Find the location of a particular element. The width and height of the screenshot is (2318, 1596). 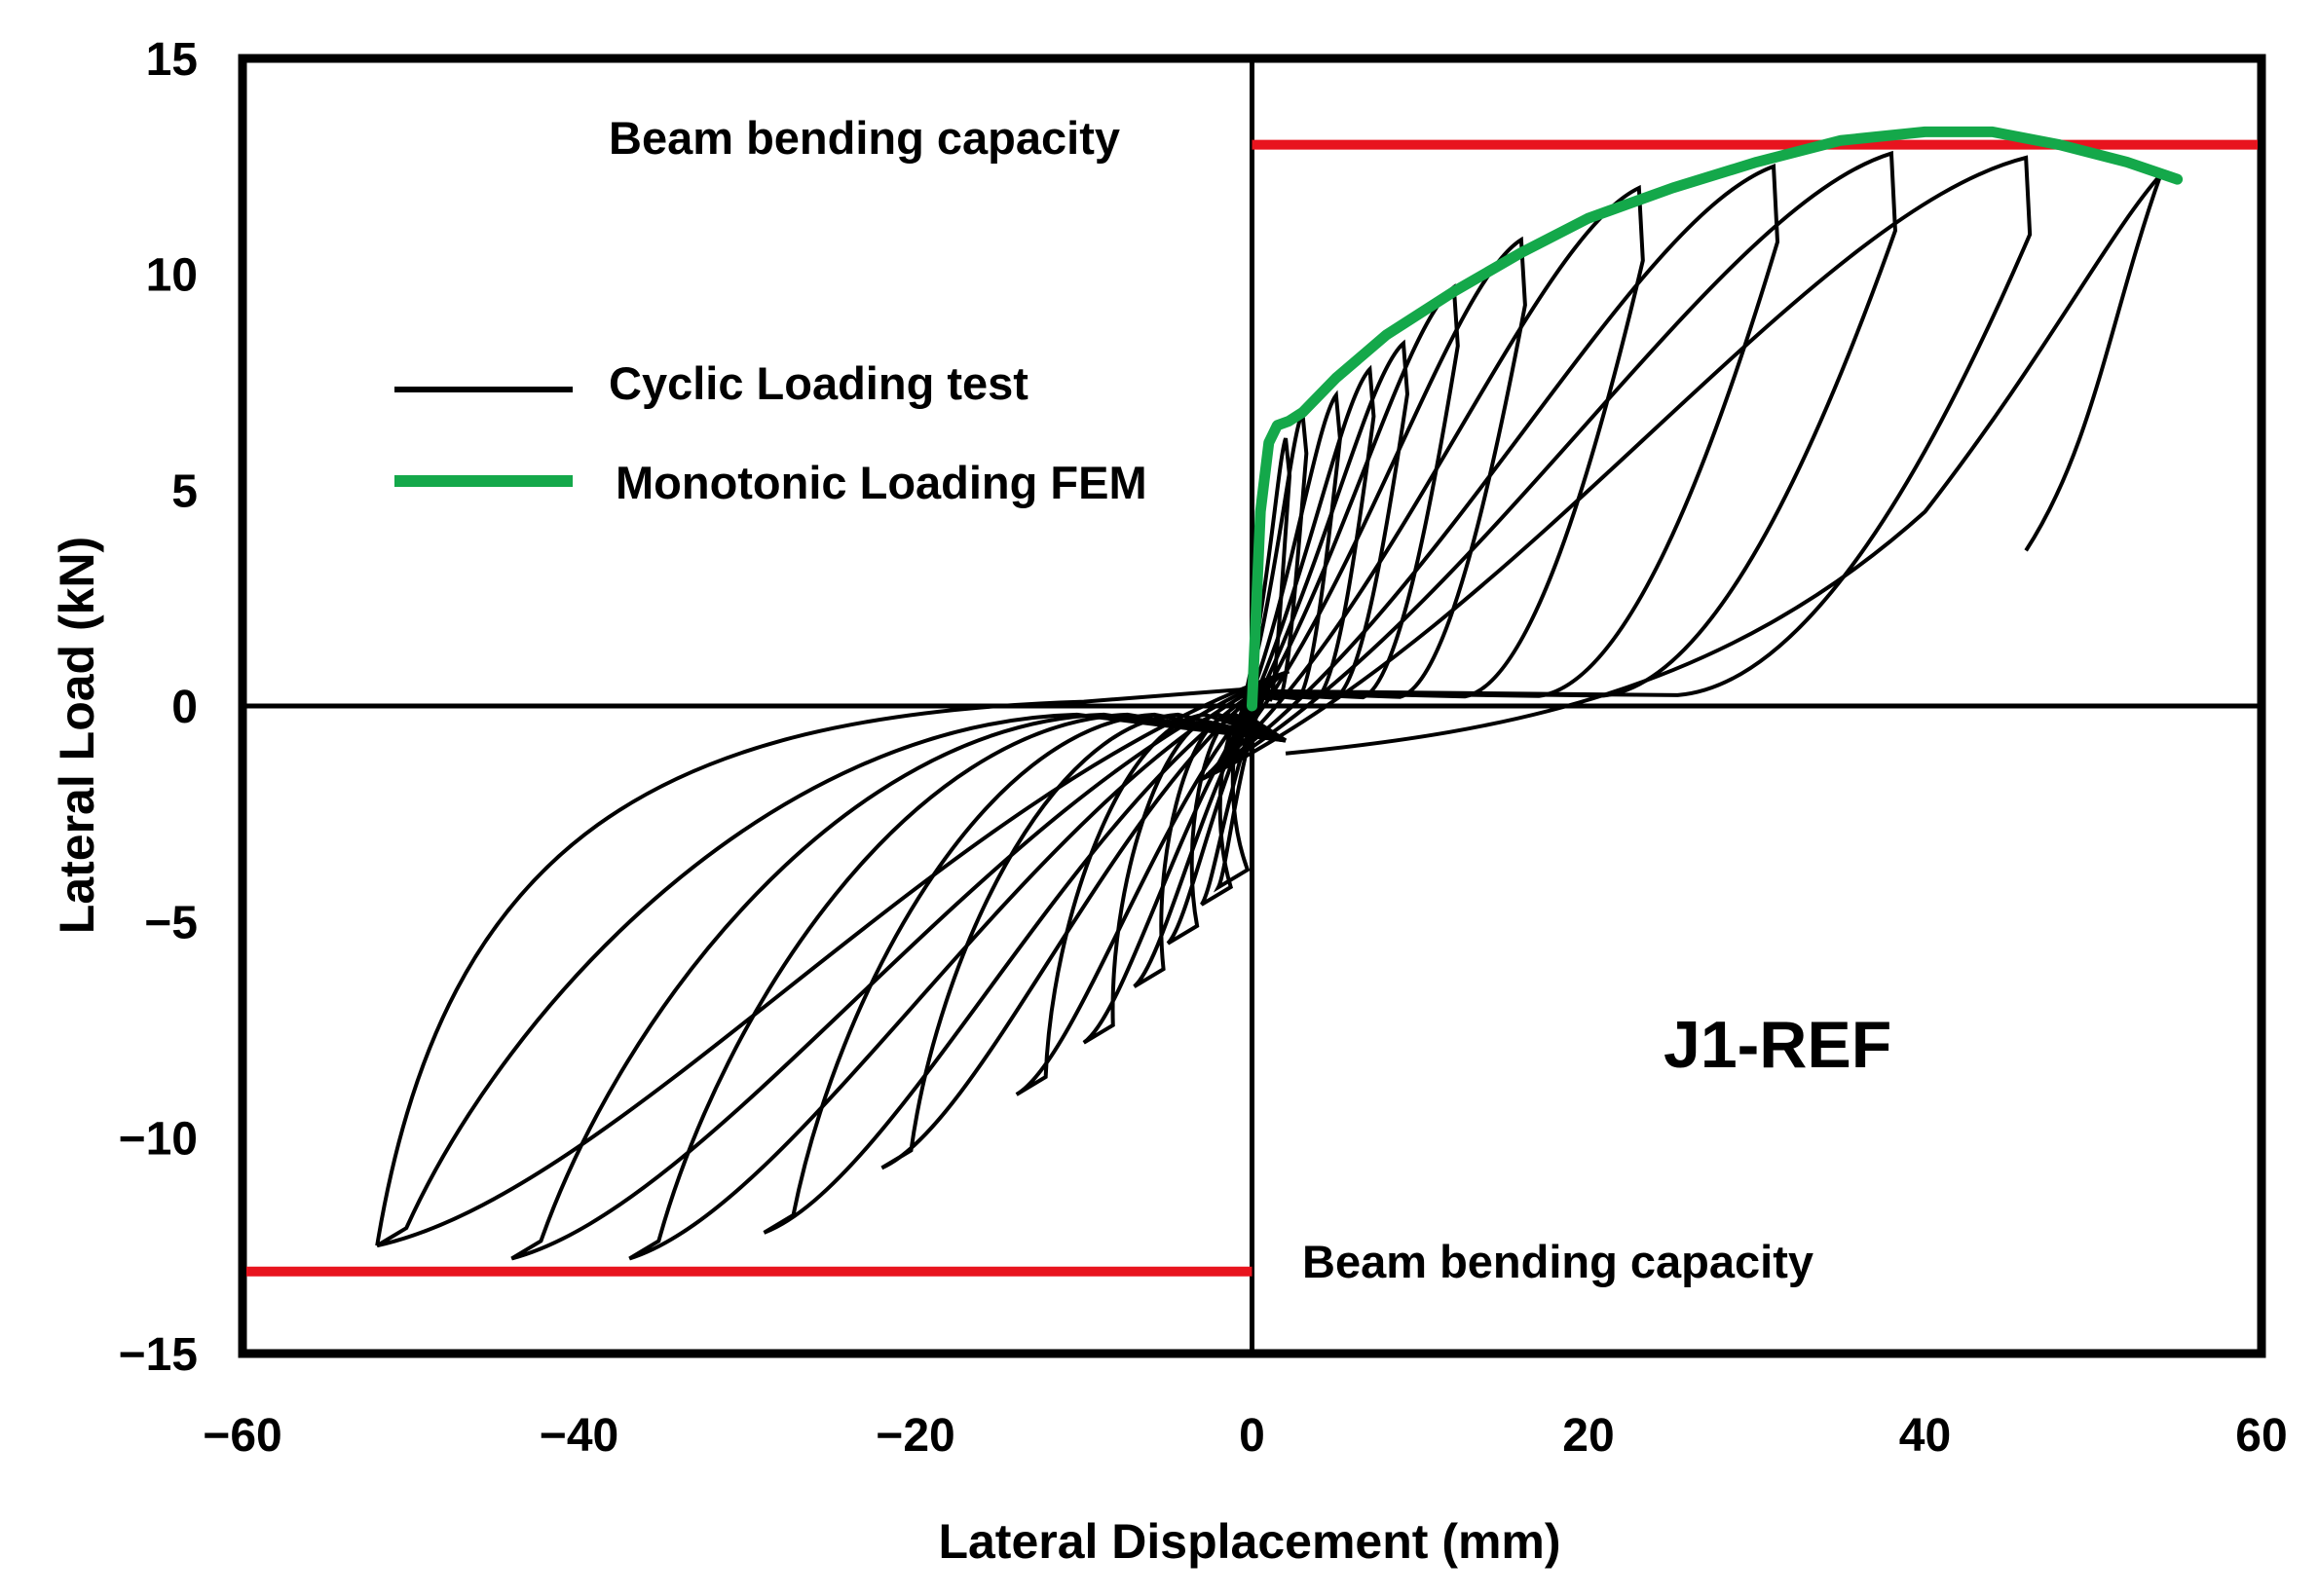

y-tick-labels: −15 −10 −5 0 5 10 15 is located at coordinates (158, 707).